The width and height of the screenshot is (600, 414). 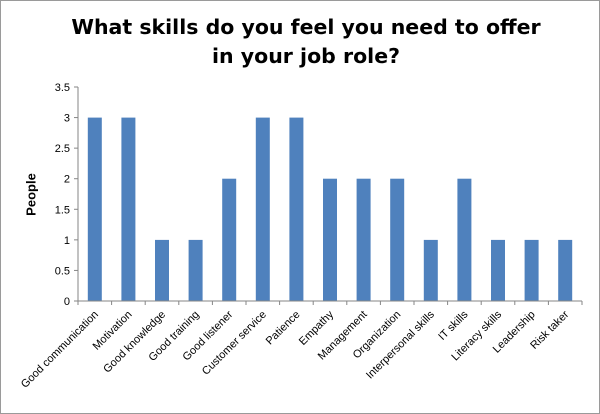 What do you see at coordinates (67, 241) in the screenshot?
I see `y-tick-label: 1` at bounding box center [67, 241].